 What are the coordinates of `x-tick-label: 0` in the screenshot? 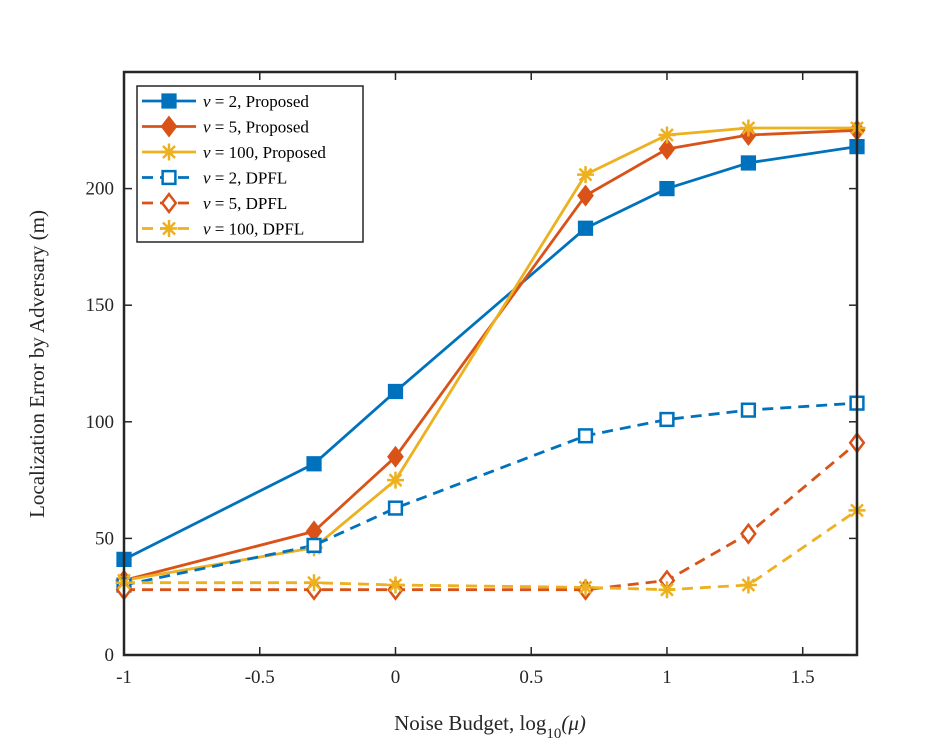 It's located at (396, 677).